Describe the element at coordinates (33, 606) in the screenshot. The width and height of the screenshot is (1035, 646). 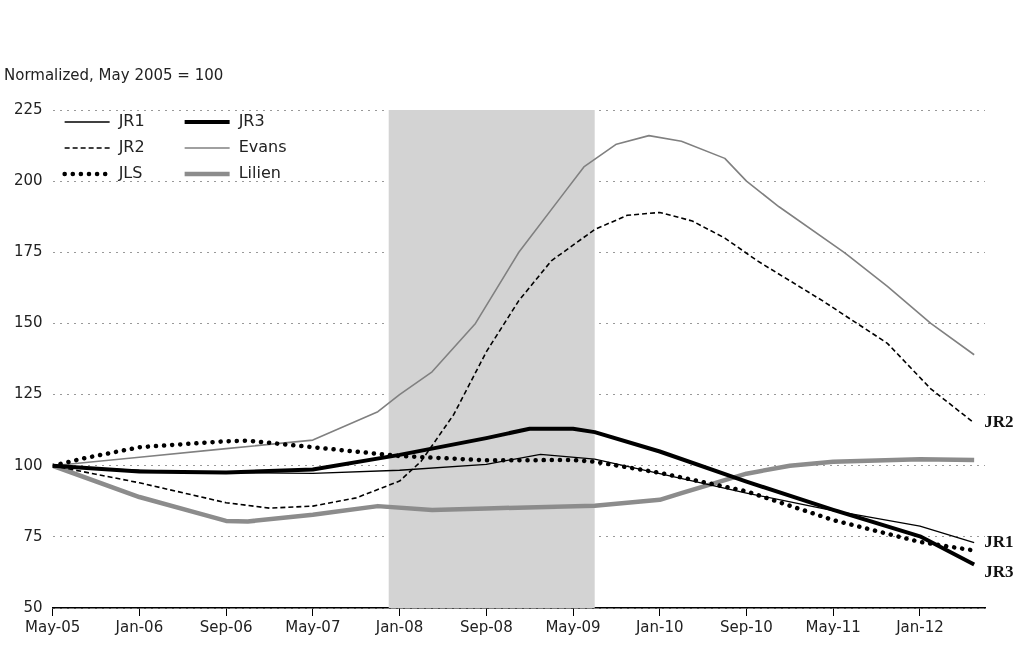
I see `y-tick-label: 50` at that location.